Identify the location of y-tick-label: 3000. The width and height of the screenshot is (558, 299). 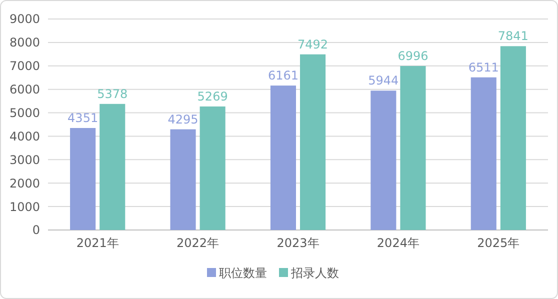
(24, 159).